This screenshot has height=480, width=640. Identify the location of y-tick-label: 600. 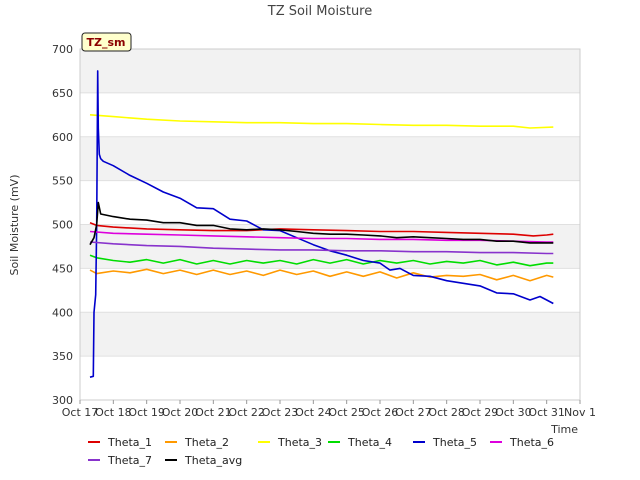
(62, 137).